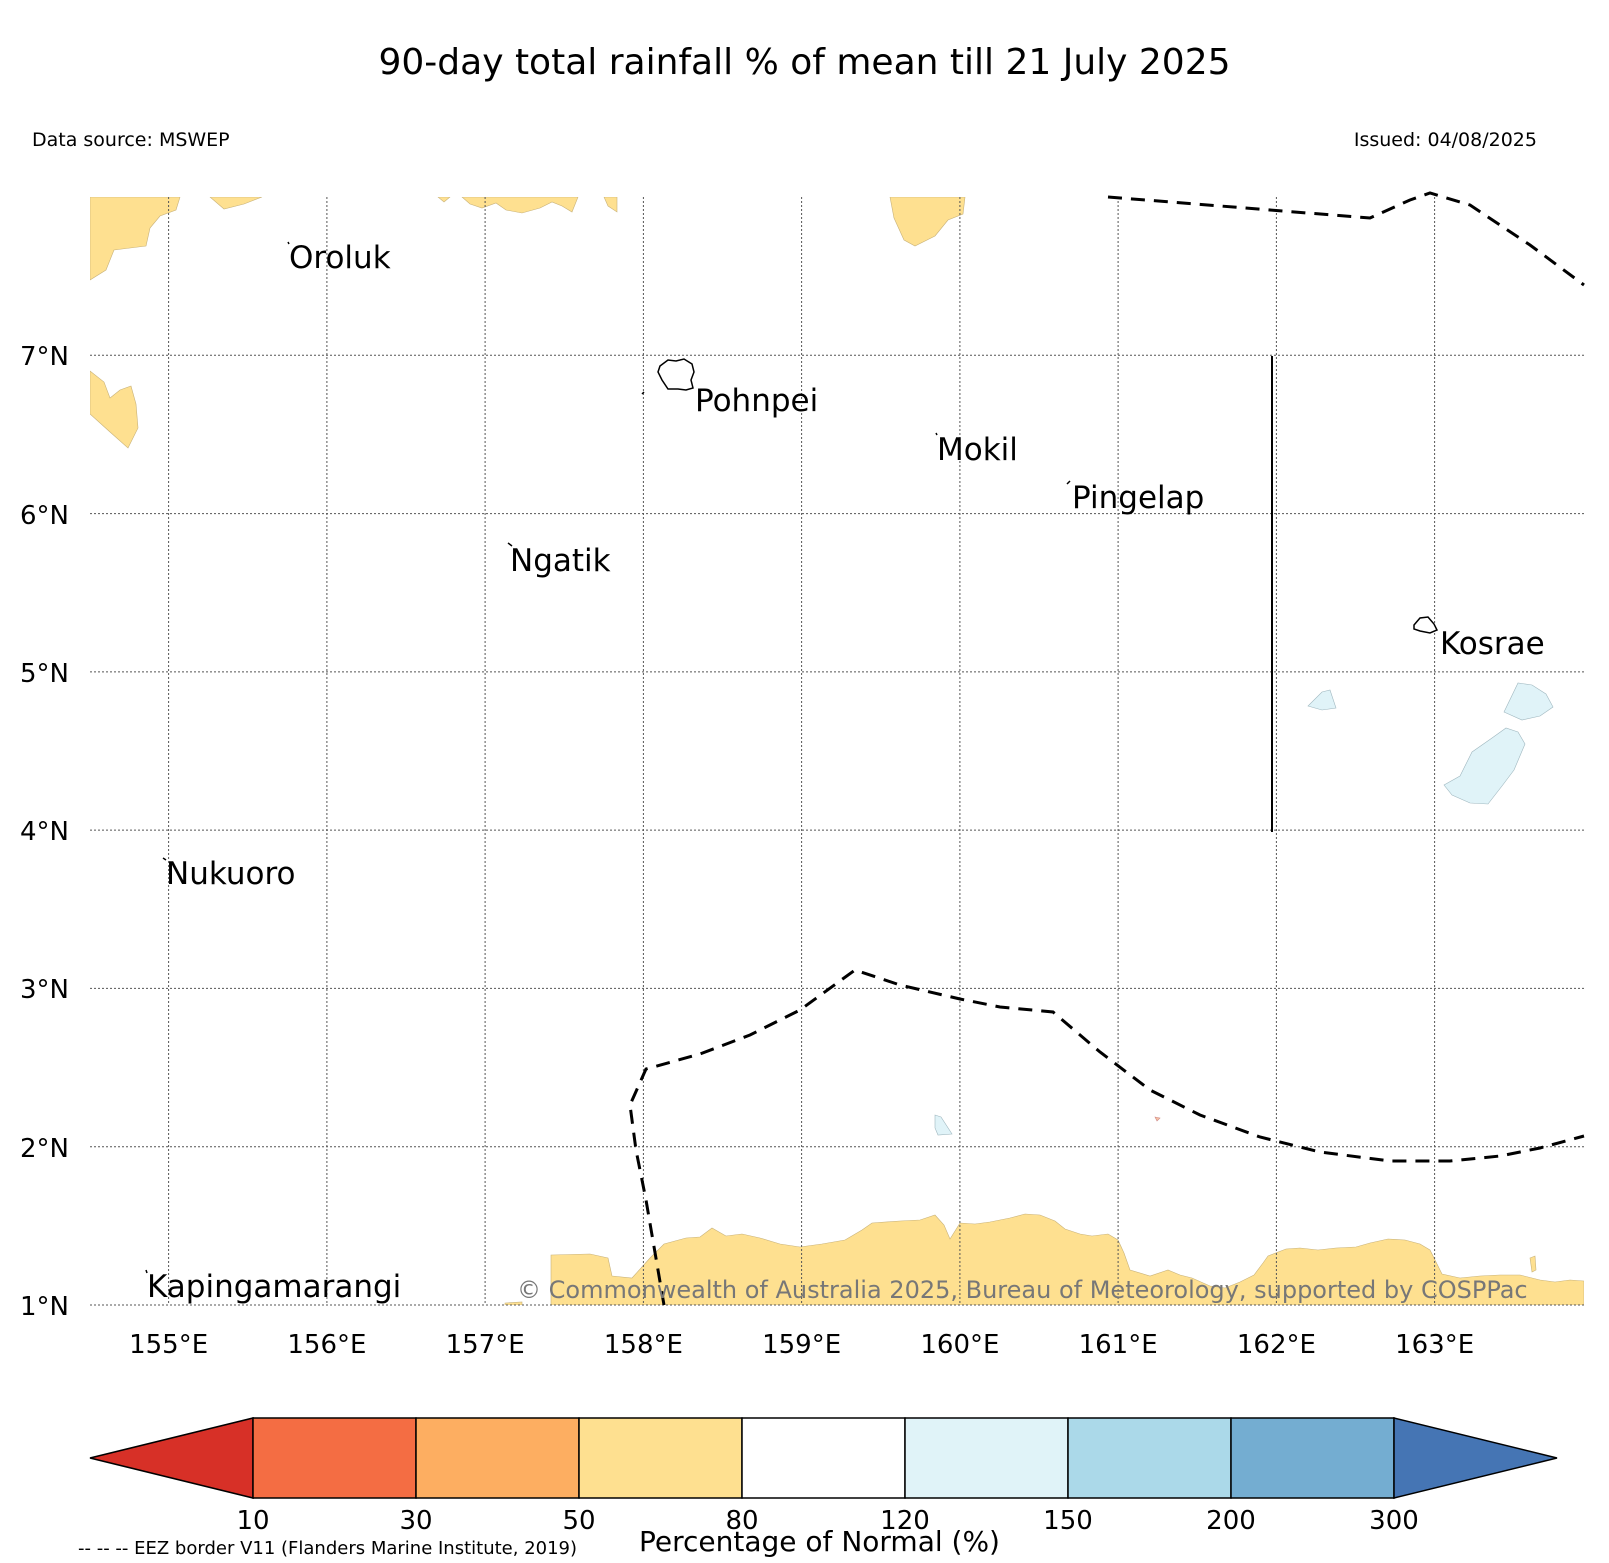 This screenshot has height=1563, width=1609. Describe the element at coordinates (168, 1345) in the screenshot. I see `lon-label-155: 155°E` at that location.